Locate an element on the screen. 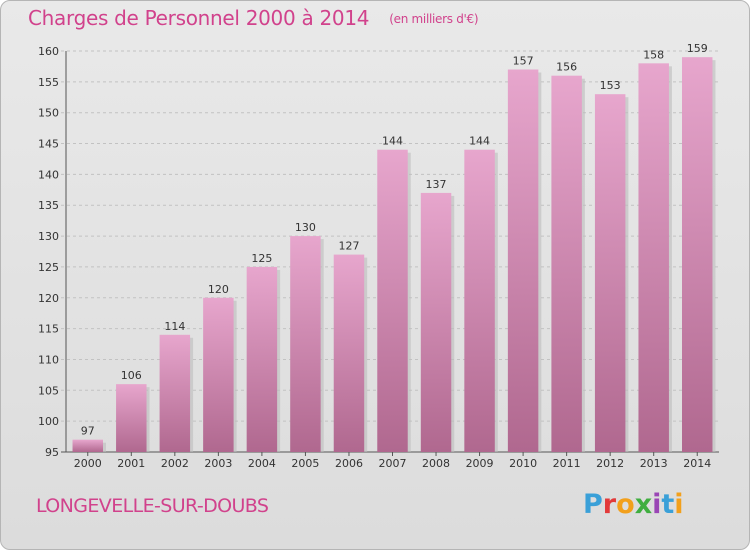 This screenshot has height=550, width=750. bar-value-label: 130 is located at coordinates (305, 227).